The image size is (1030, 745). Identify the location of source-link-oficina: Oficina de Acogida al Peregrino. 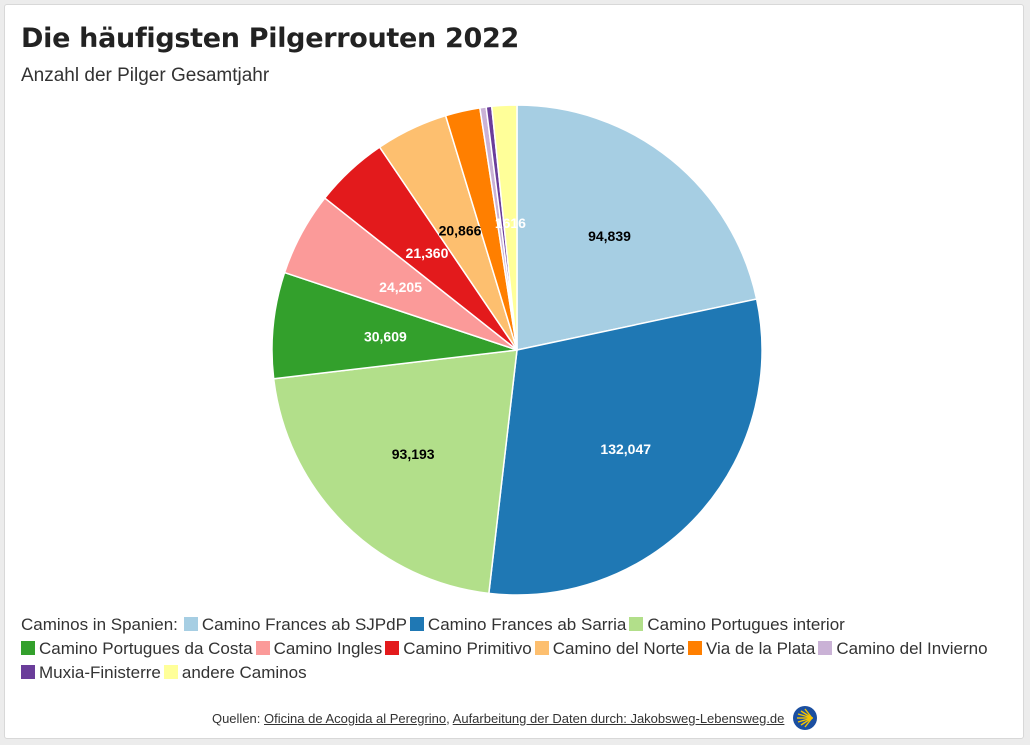
(355, 718).